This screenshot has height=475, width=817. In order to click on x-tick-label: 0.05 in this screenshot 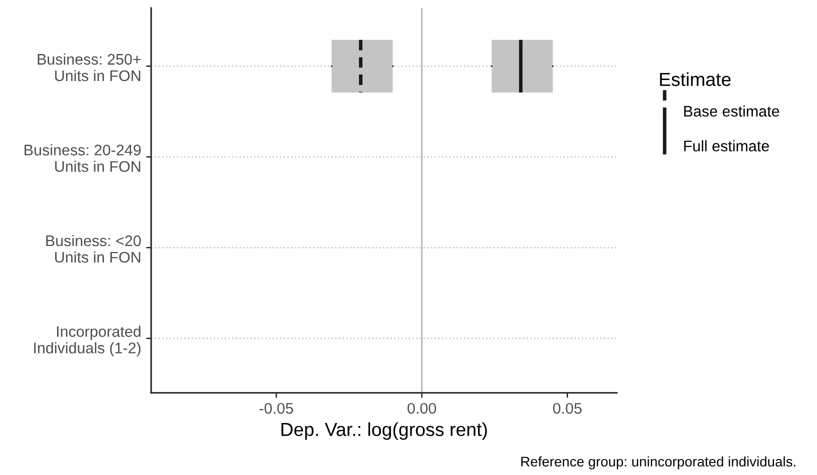, I will do `click(567, 408)`.